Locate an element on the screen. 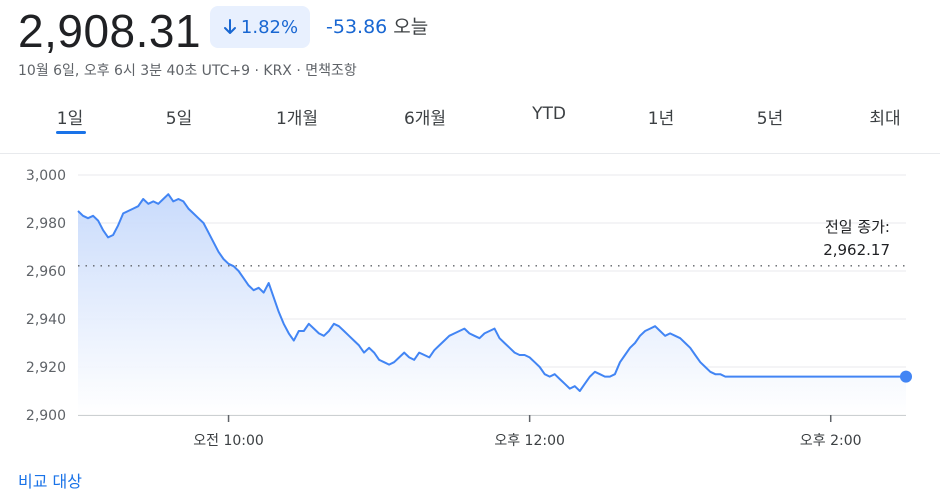 The image size is (940, 492). x-tick-label: 오후 12:00 is located at coordinates (529, 441).